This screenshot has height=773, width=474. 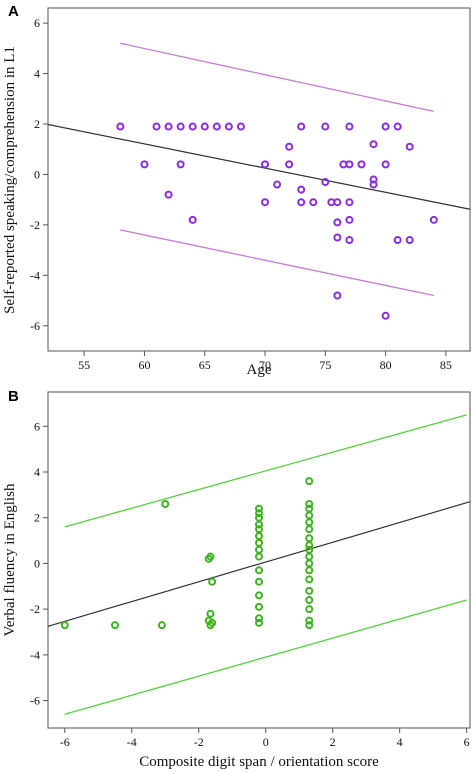 What do you see at coordinates (37, 518) in the screenshot?
I see `panel-b-y-tick-label: 2` at bounding box center [37, 518].